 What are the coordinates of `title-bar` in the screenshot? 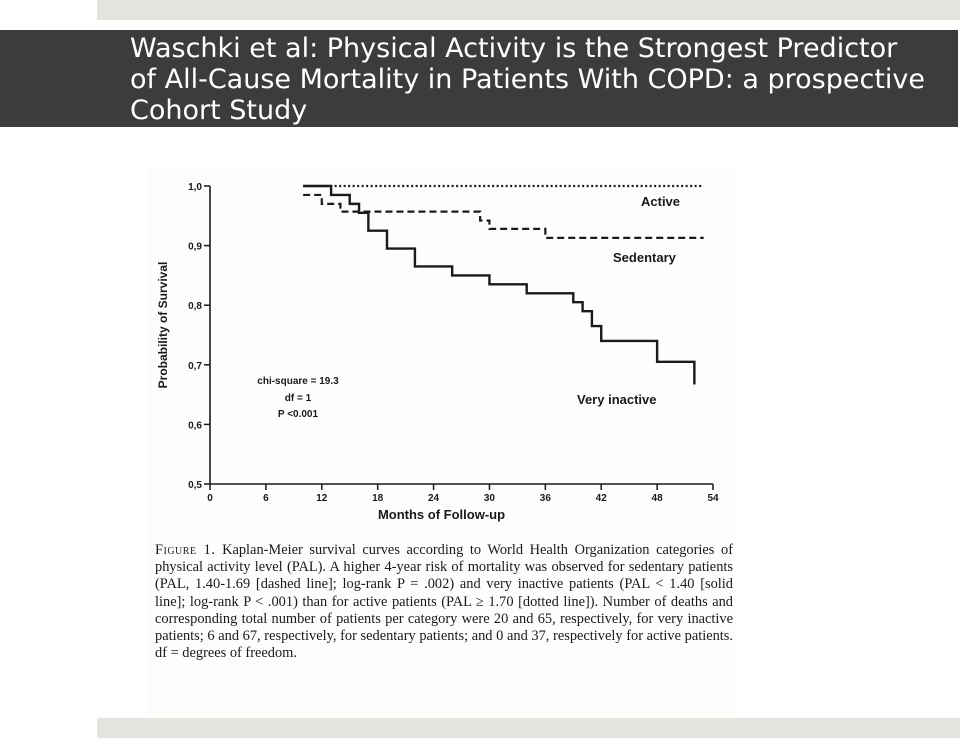 It's located at (479, 78).